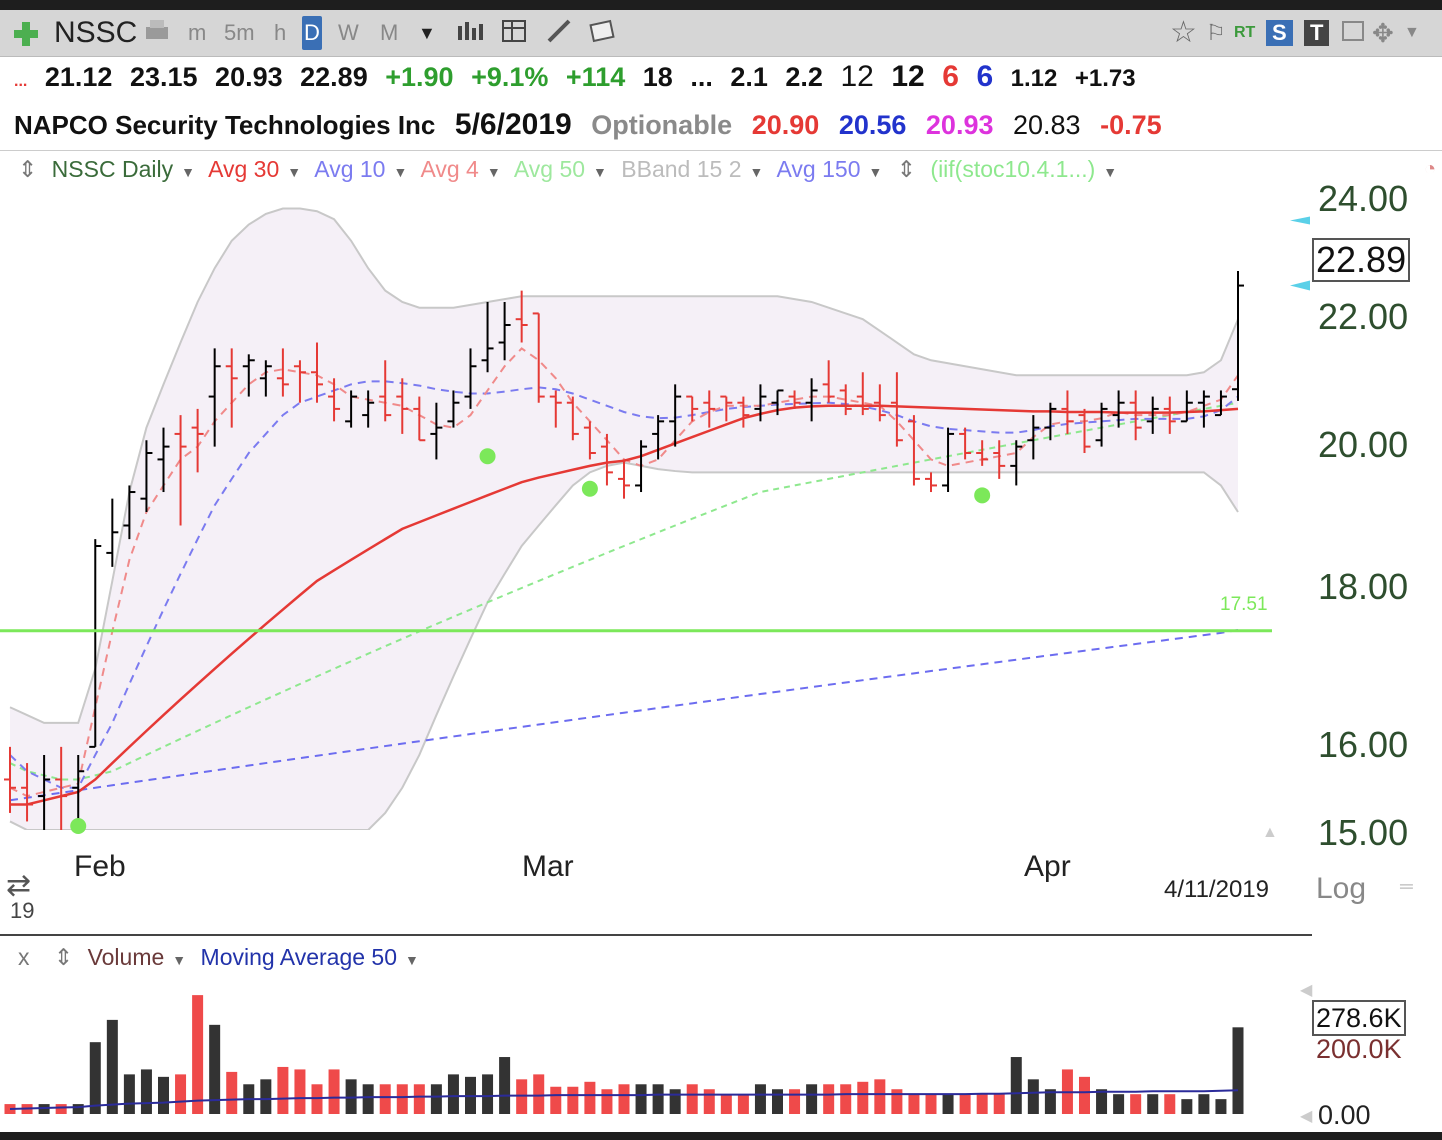 The width and height of the screenshot is (1442, 1140). I want to click on p4-value: 20.83, so click(1047, 125).